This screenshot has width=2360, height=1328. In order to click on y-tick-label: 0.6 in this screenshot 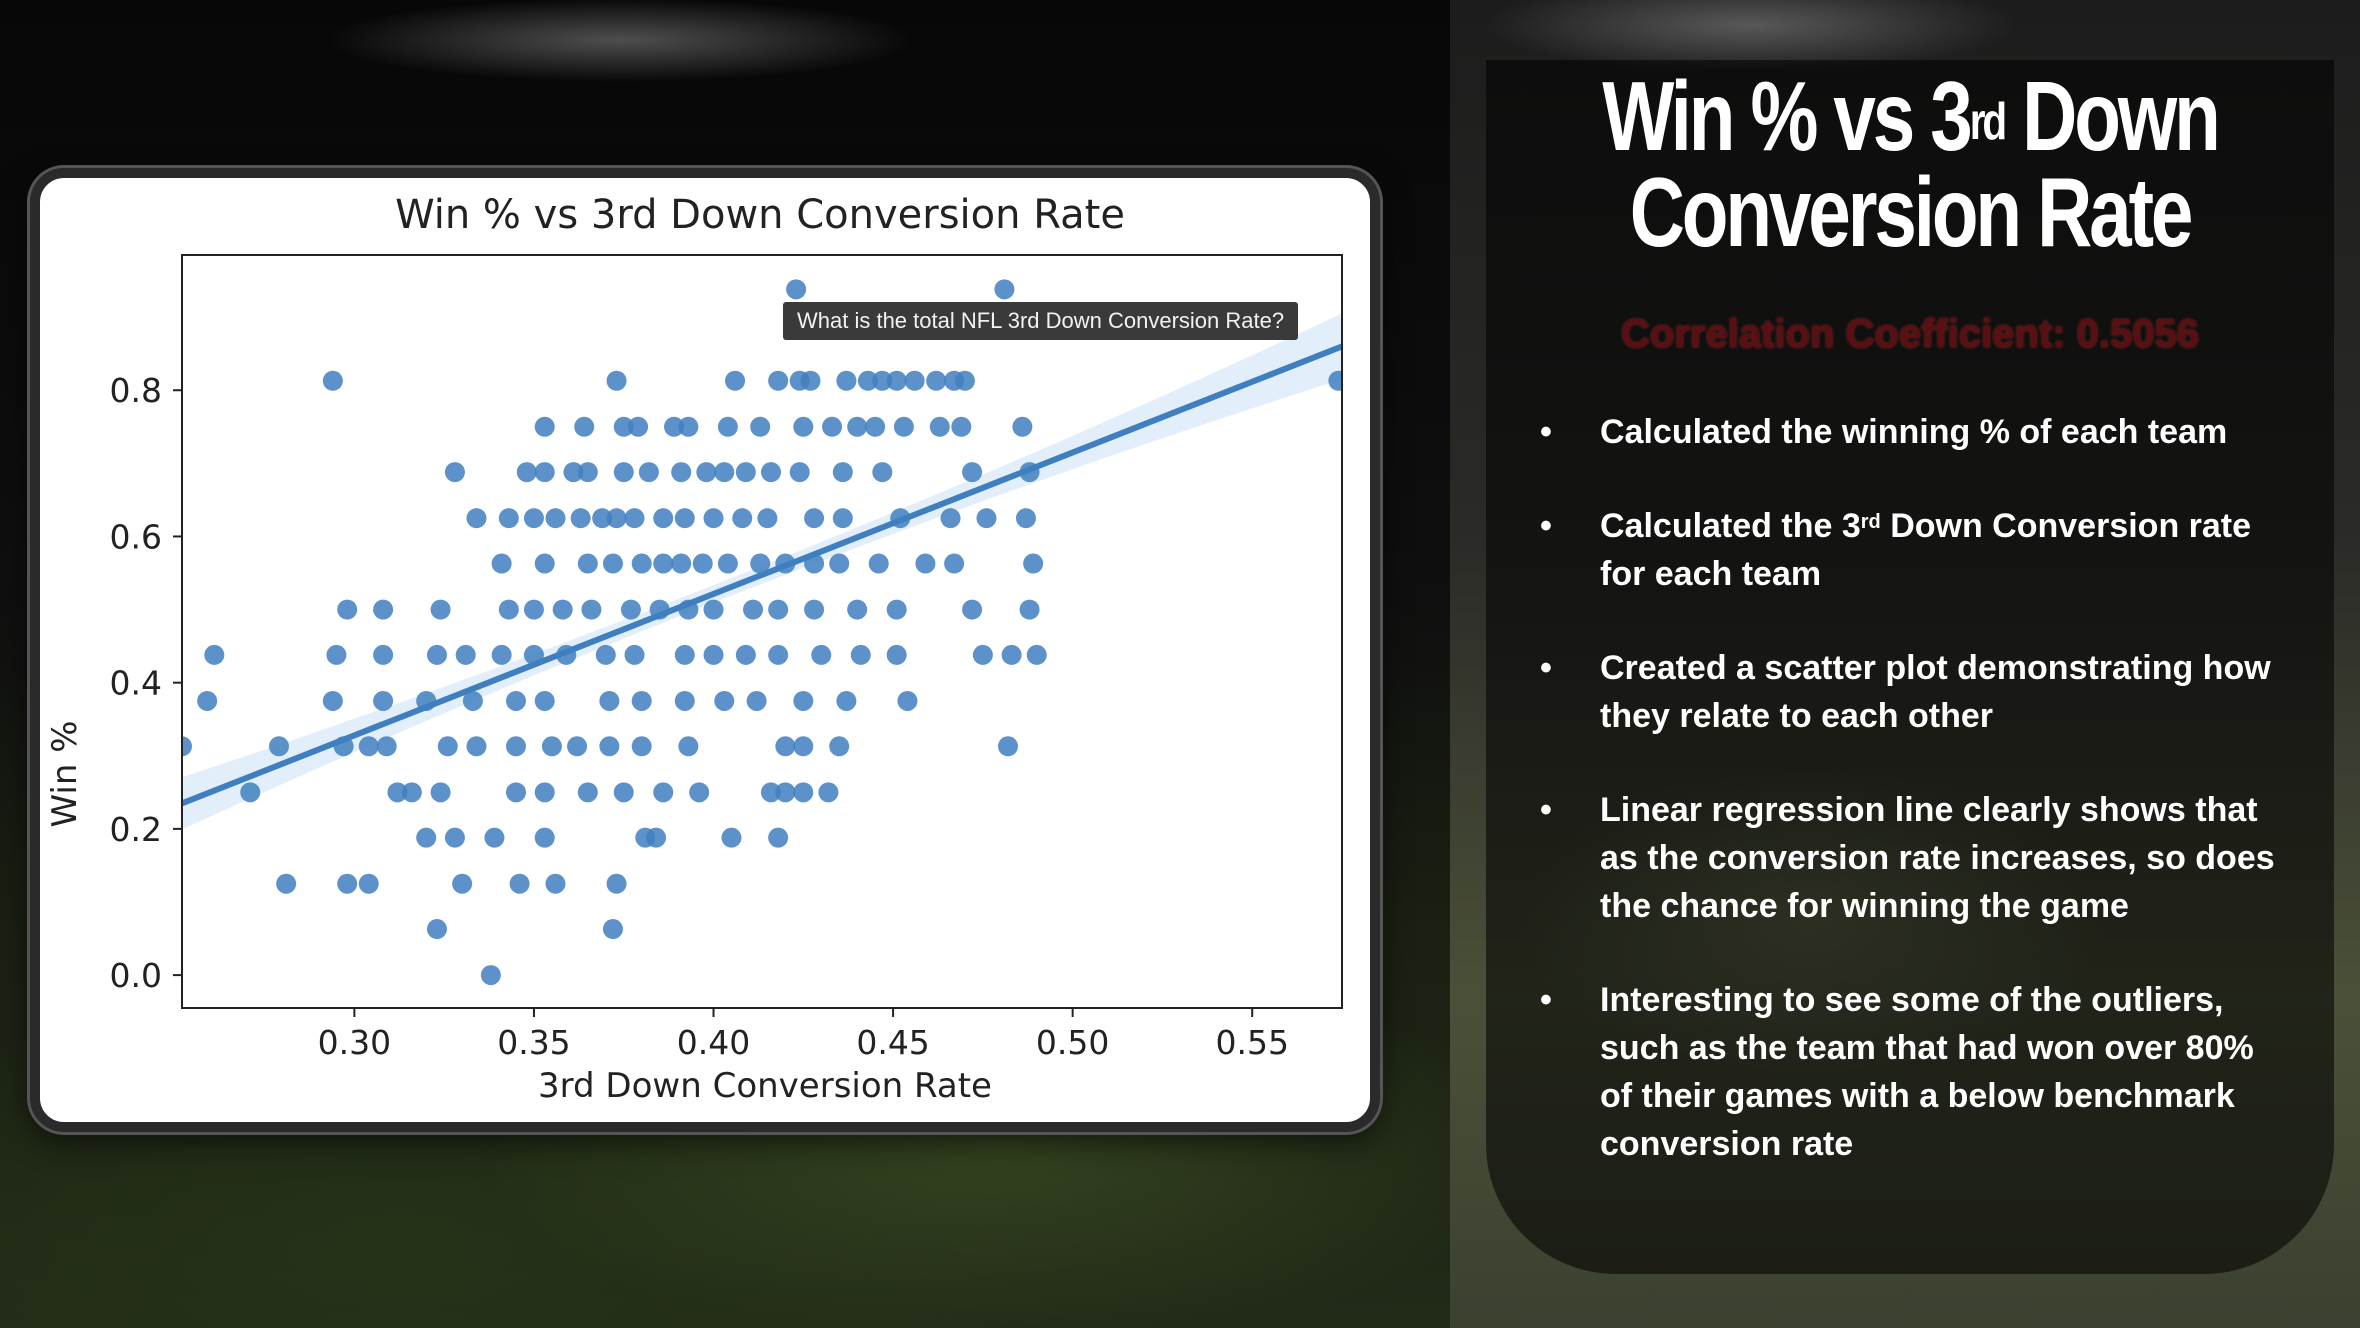, I will do `click(136, 536)`.